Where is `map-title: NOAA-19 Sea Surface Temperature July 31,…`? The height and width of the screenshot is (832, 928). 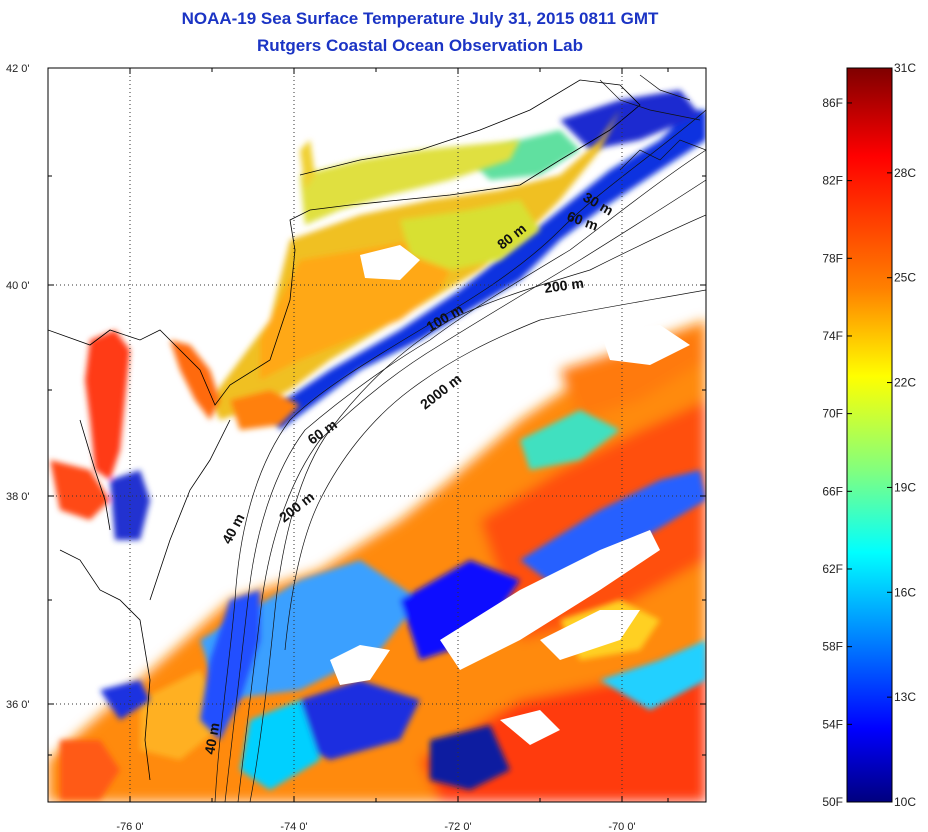 map-title: NOAA-19 Sea Surface Temperature July 31,… is located at coordinates (420, 18).